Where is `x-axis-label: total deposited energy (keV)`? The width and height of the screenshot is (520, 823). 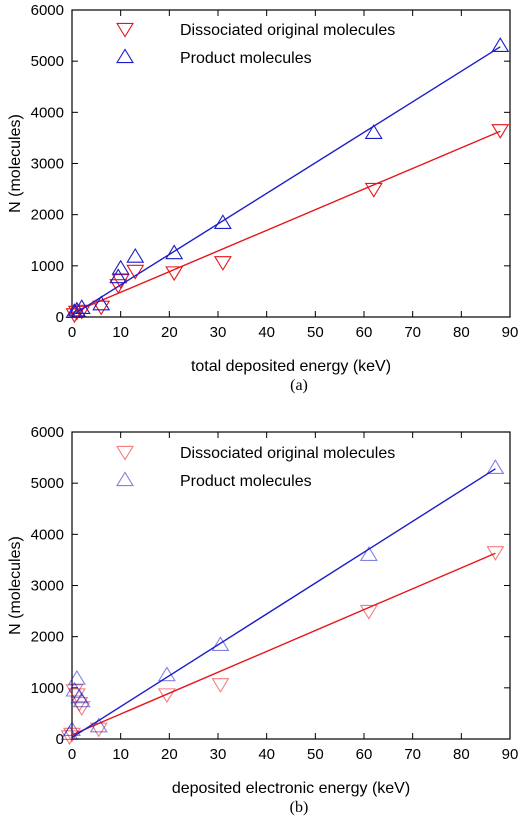 x-axis-label: total deposited energy (keV) is located at coordinates (291, 366).